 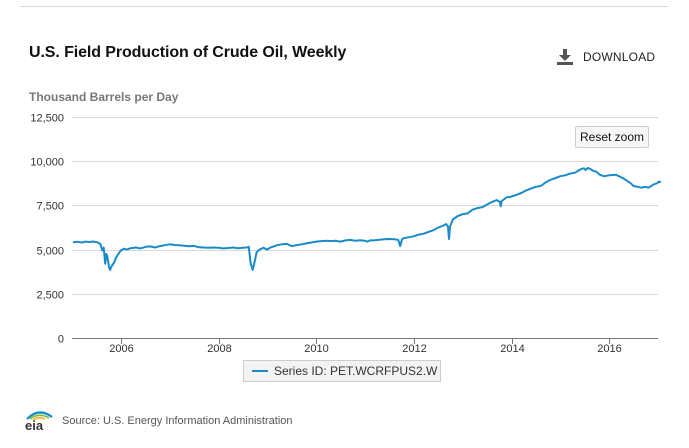 What do you see at coordinates (260, 371) in the screenshot?
I see `legend-swatch` at bounding box center [260, 371].